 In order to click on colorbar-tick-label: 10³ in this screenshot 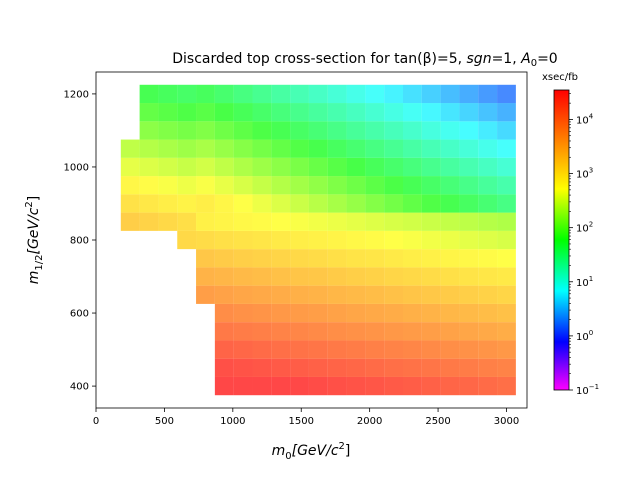, I will do `click(584, 174)`.